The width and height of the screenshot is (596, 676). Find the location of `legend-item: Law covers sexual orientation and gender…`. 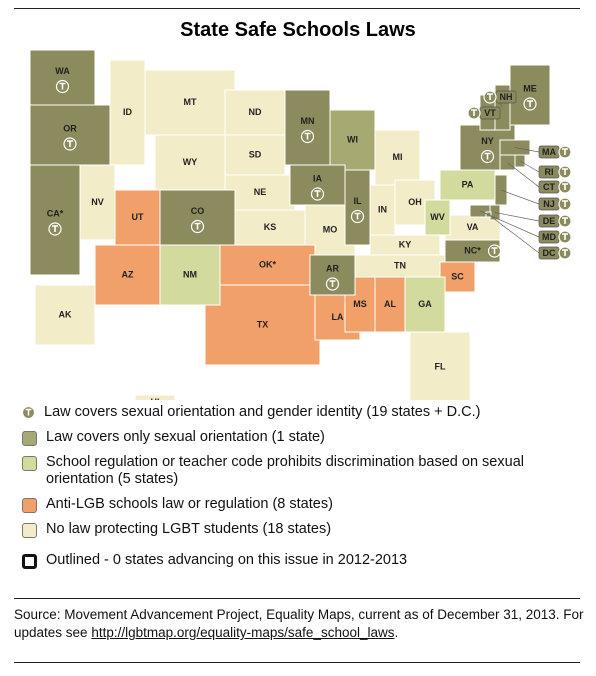

legend-item: Law covers sexual orientation and gender… is located at coordinates (301, 412).